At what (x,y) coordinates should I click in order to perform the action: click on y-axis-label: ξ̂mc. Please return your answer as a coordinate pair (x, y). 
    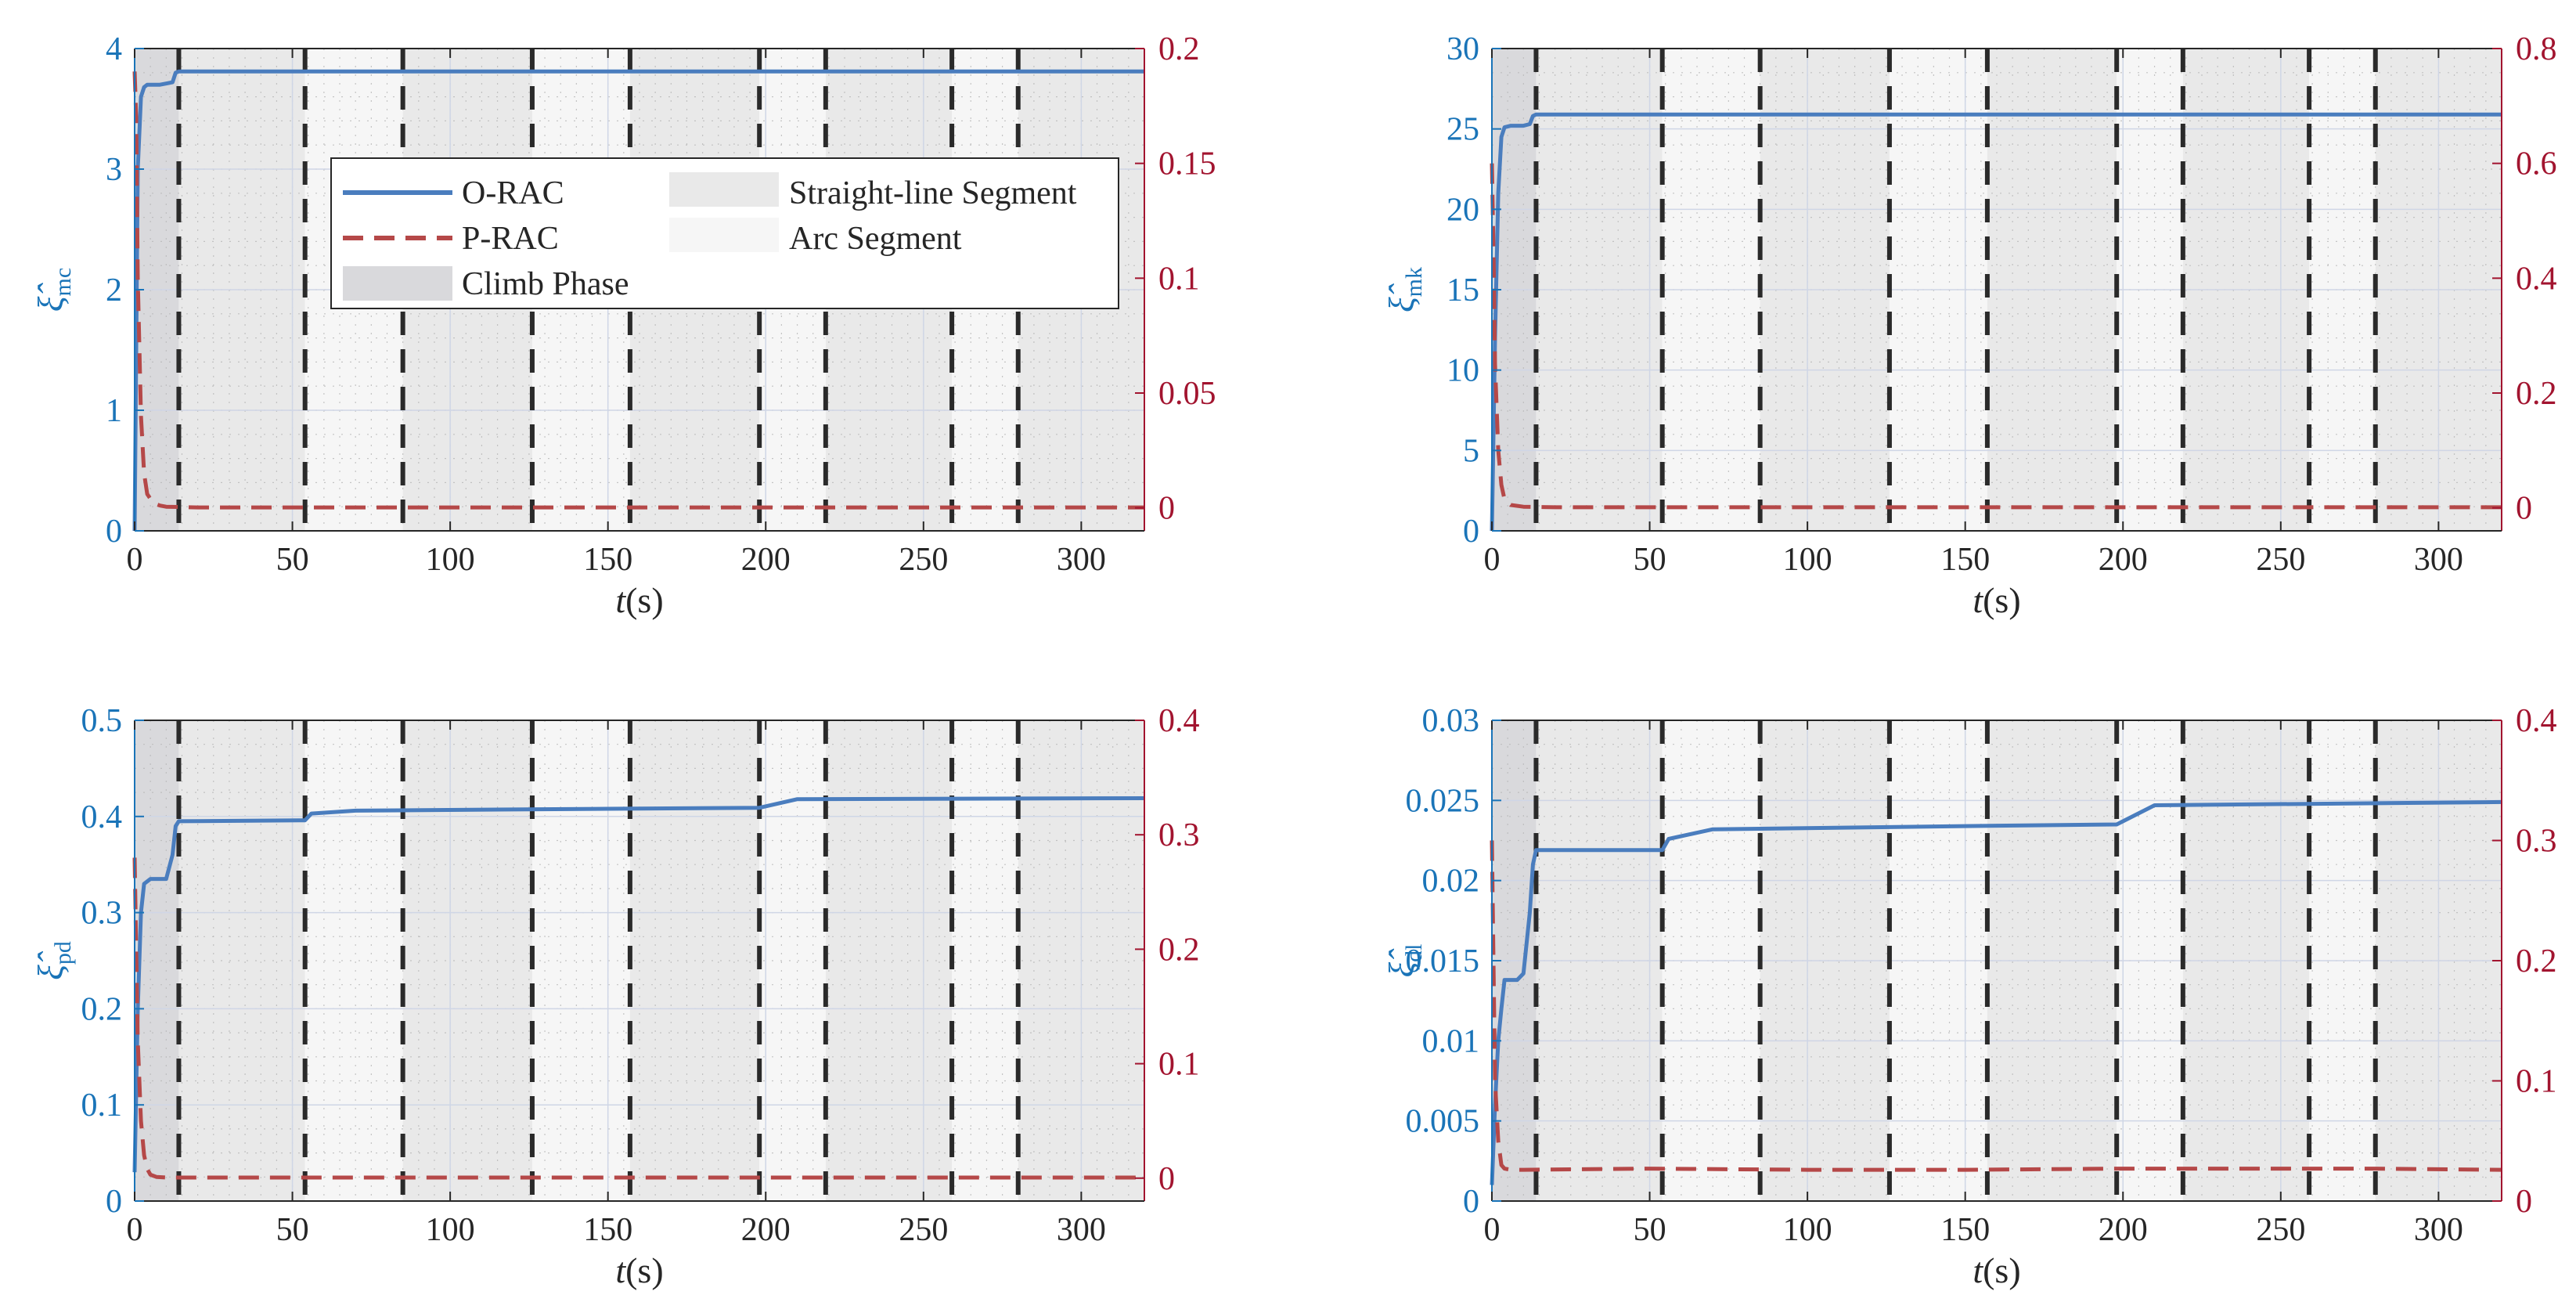
    Looking at the image, I should click on (53, 290).